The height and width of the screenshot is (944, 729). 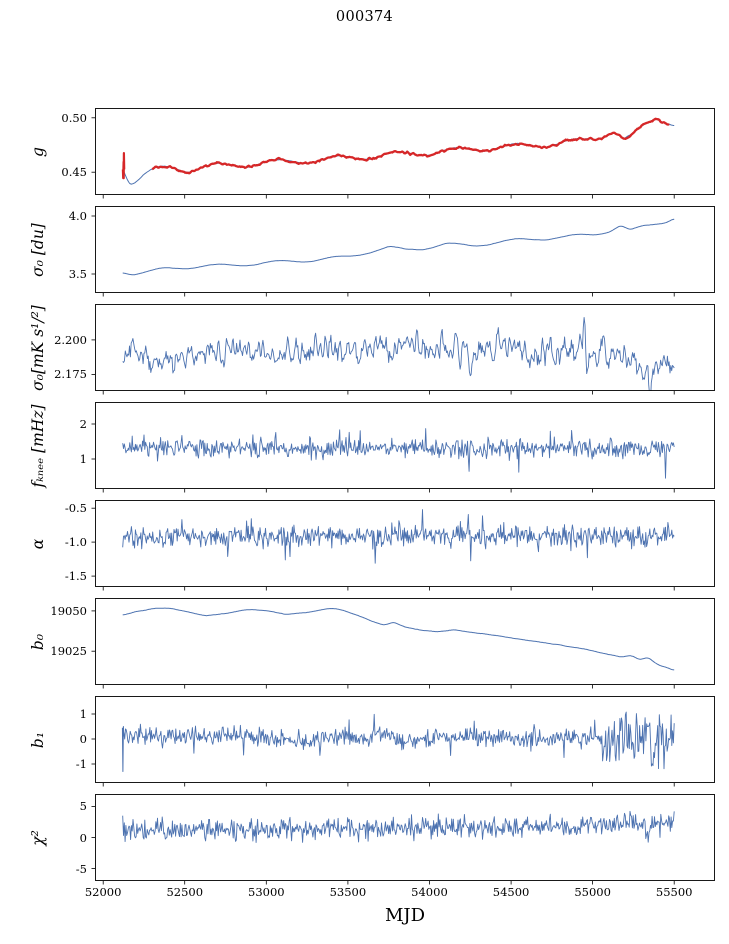 I want to click on x-axis-label: MJD, so click(x=405, y=915).